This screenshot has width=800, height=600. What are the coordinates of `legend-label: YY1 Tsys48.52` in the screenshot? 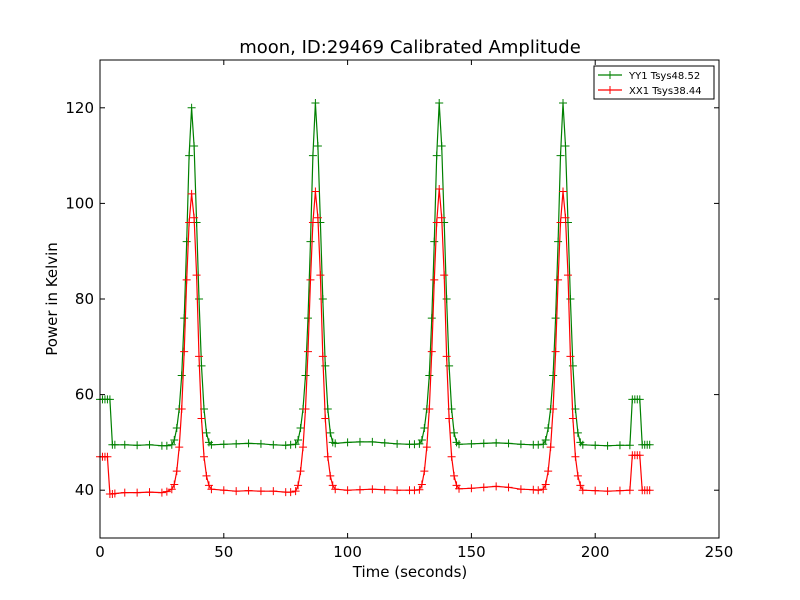 It's located at (664, 76).